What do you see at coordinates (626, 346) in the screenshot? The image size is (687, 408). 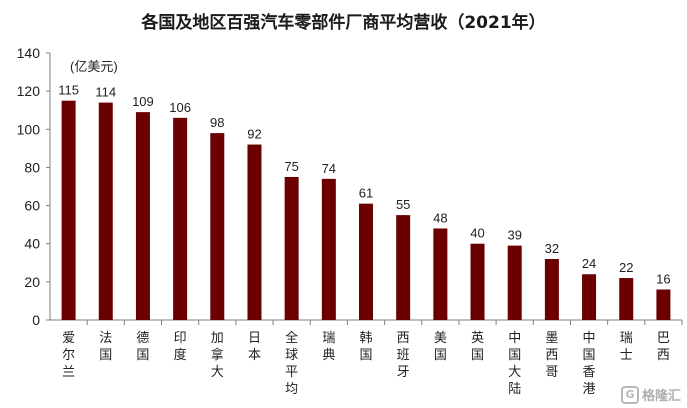 I see `x-tick-label: 瑞士` at bounding box center [626, 346].